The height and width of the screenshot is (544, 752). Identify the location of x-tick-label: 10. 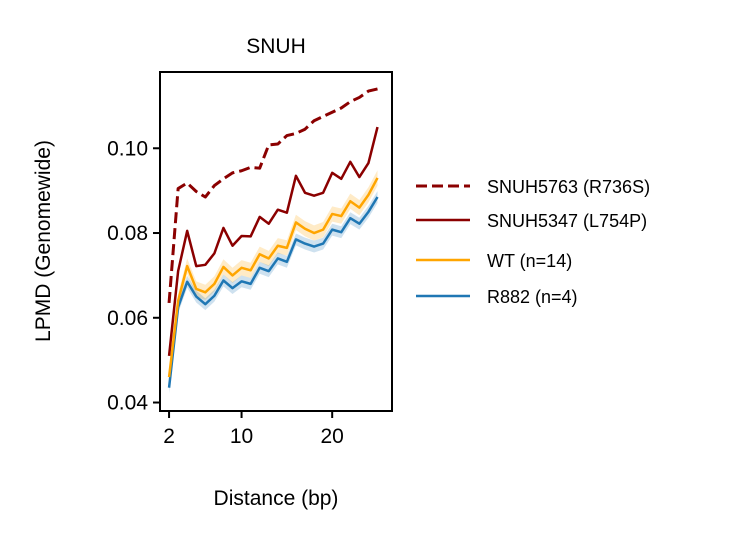
(241, 436).